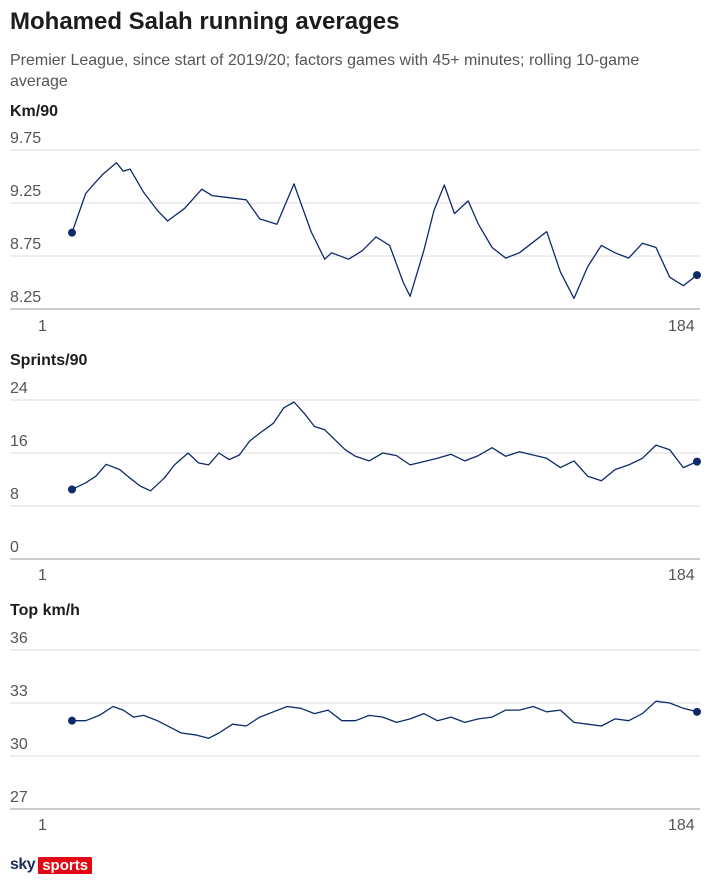  Describe the element at coordinates (26, 191) in the screenshot. I see `y-tick-label: 9.25` at that location.